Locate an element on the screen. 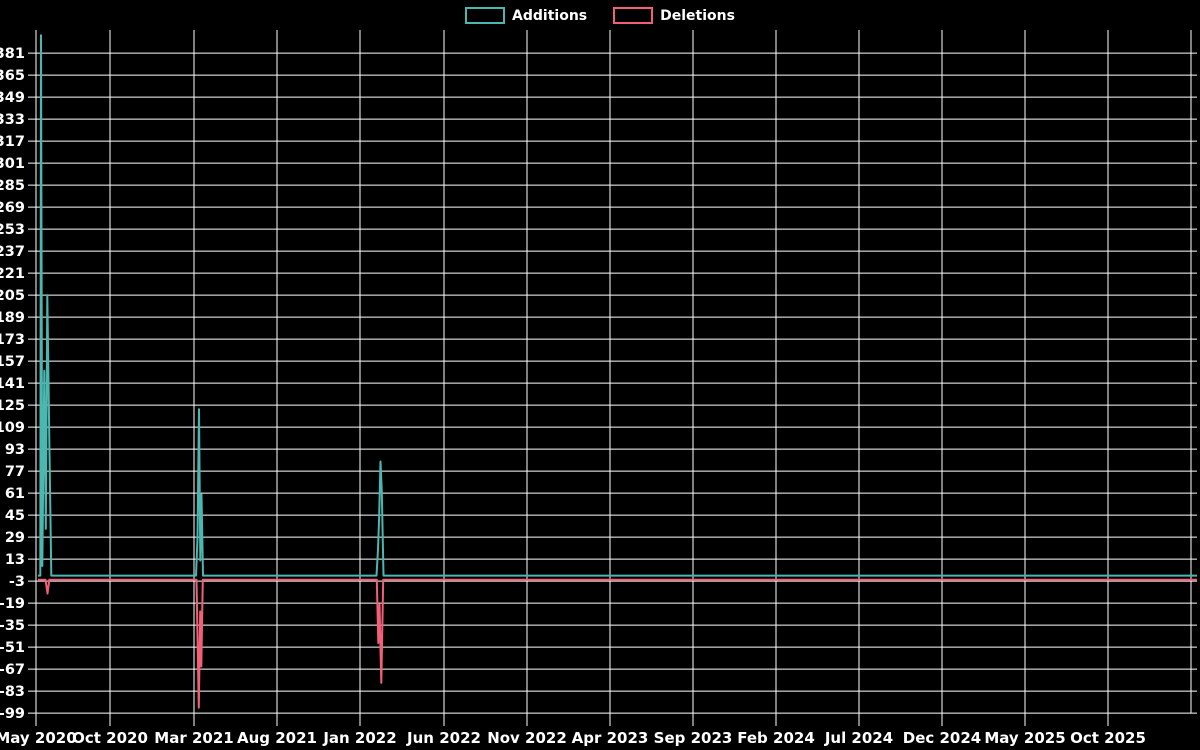  y-tick-label: -19 is located at coordinates (12, 604).